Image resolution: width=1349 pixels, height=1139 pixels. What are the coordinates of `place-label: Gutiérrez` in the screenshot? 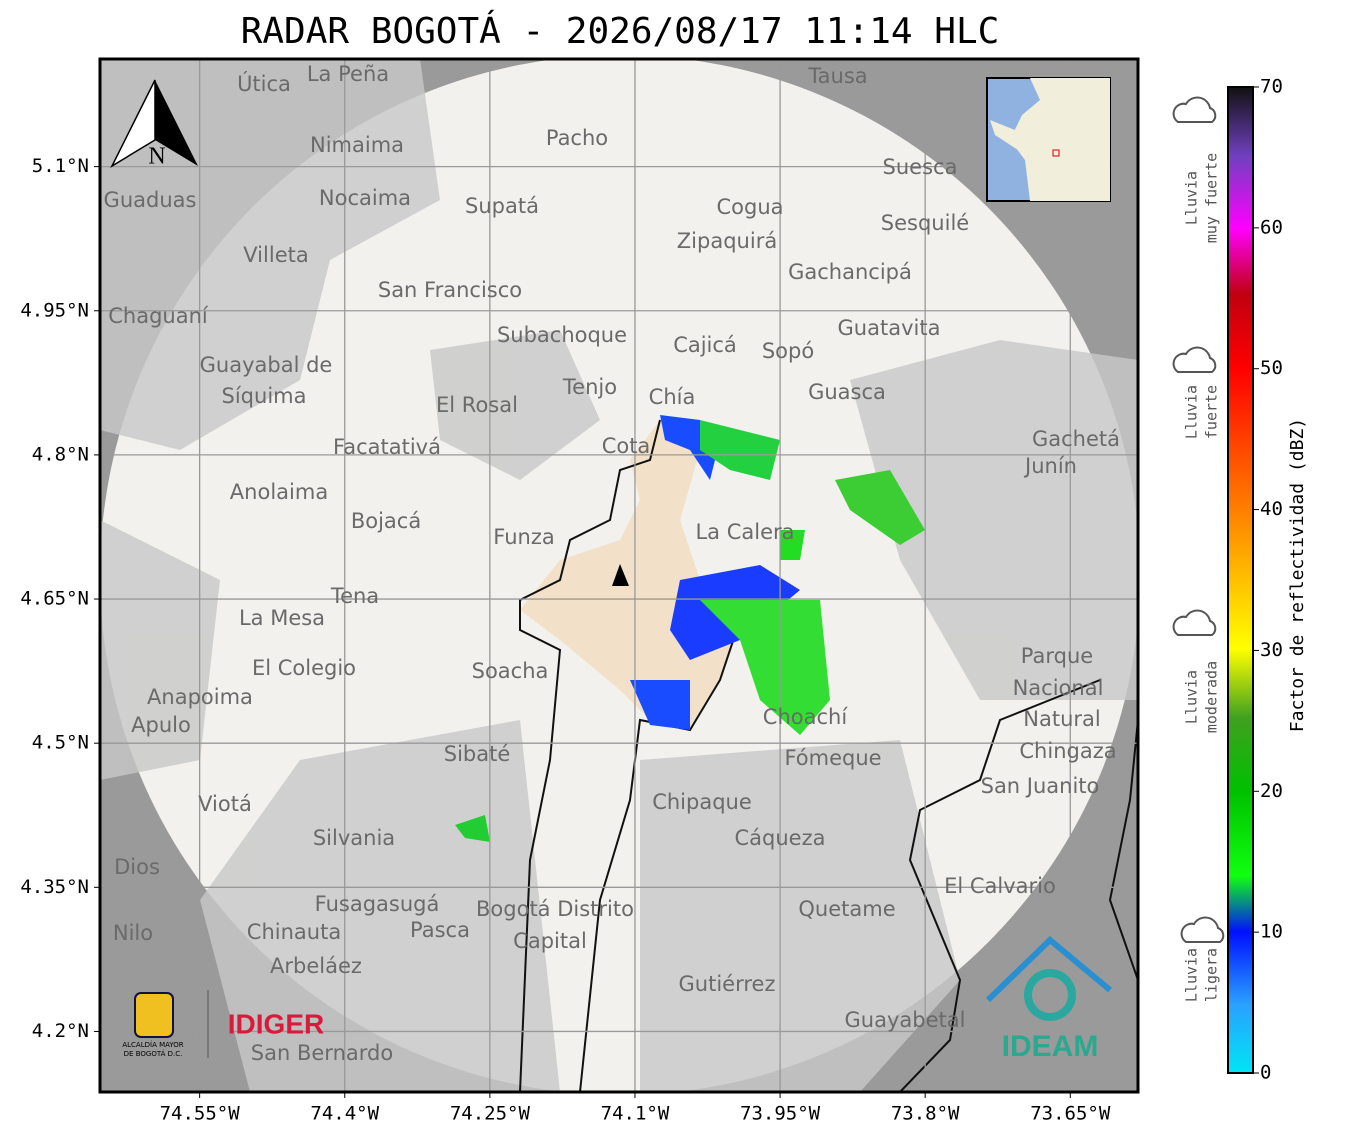 It's located at (727, 984).